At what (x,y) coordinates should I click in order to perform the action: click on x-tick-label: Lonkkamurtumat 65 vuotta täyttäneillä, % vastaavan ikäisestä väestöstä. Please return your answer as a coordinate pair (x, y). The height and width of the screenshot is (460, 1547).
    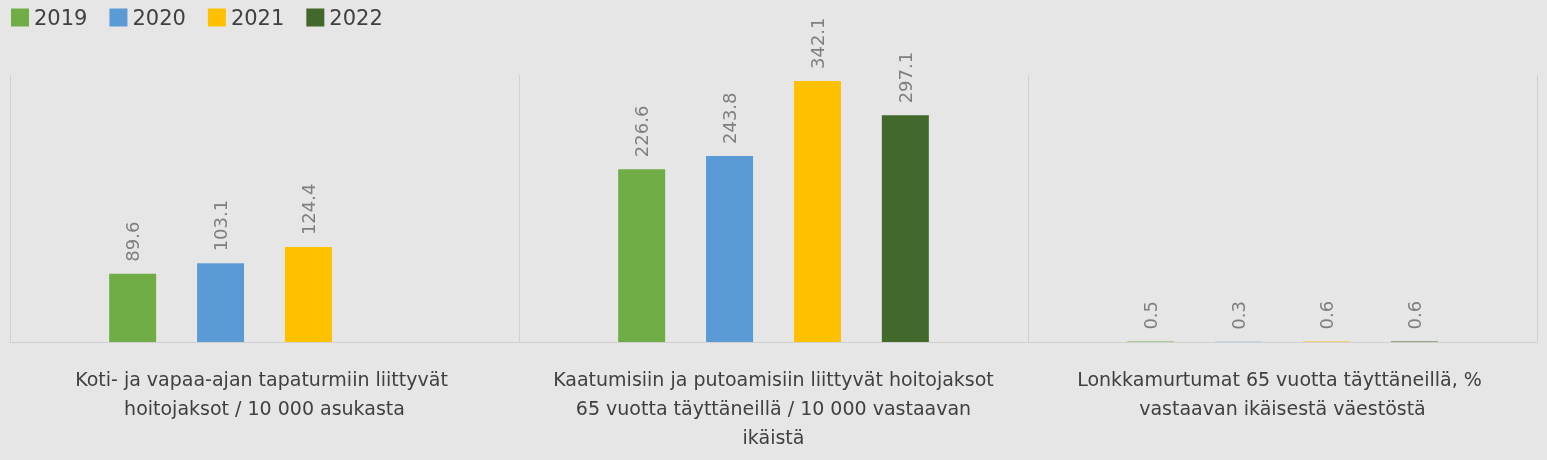
    Looking at the image, I should click on (1282, 393).